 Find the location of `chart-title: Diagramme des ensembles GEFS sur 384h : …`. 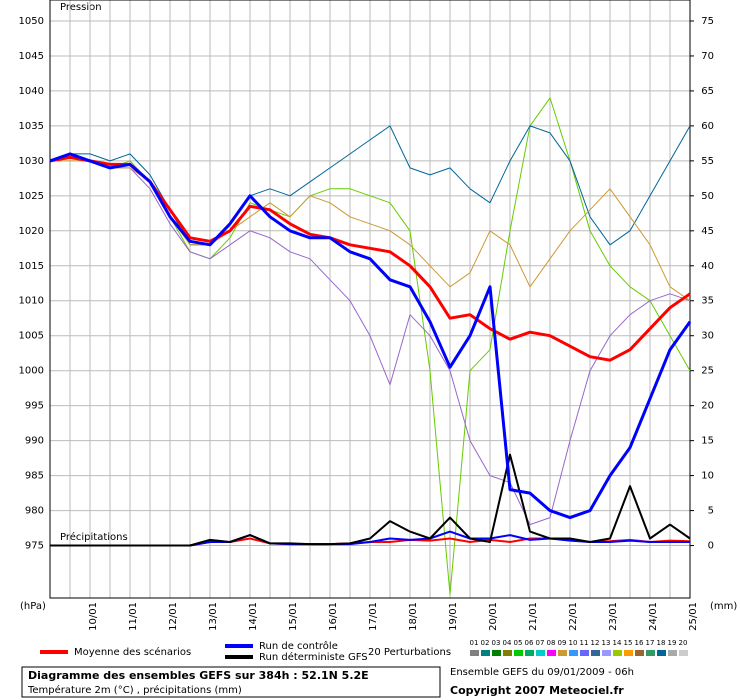

chart-title: Diagramme des ensembles GEFS sur 384h : … is located at coordinates (198, 675).